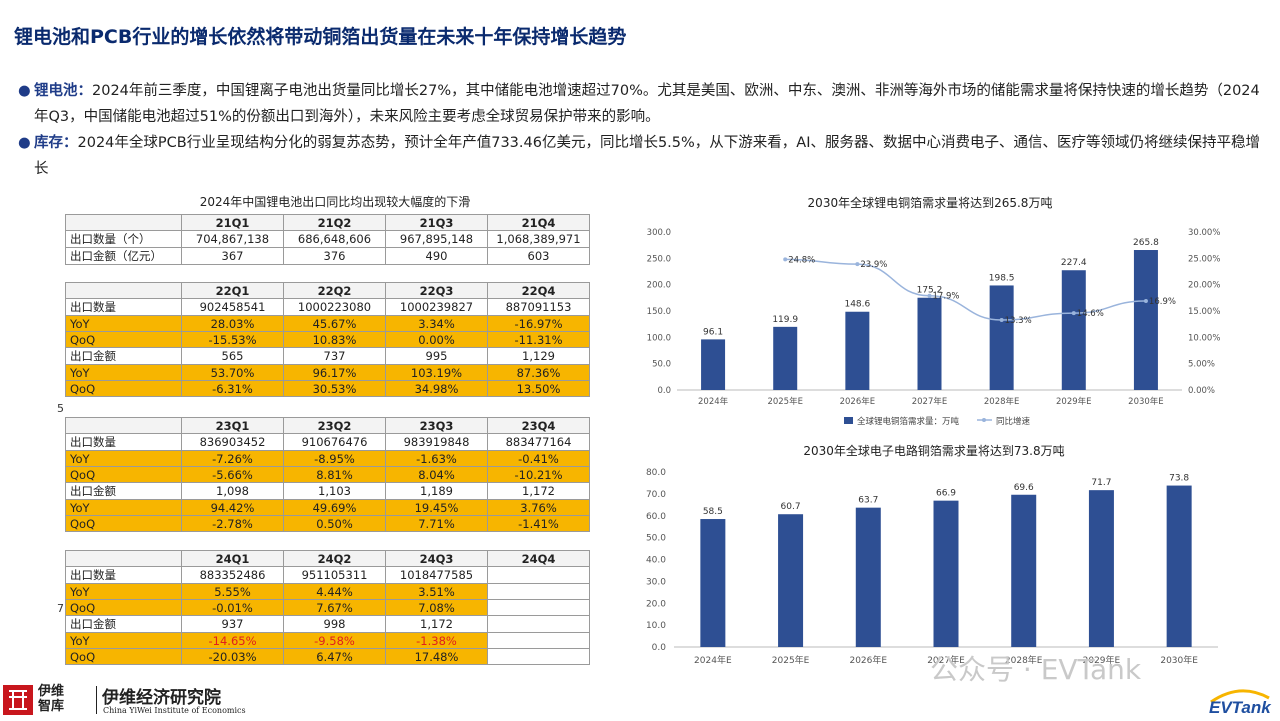  What do you see at coordinates (857, 305) in the screenshot?
I see `bar-value-label: 148.6` at bounding box center [857, 305].